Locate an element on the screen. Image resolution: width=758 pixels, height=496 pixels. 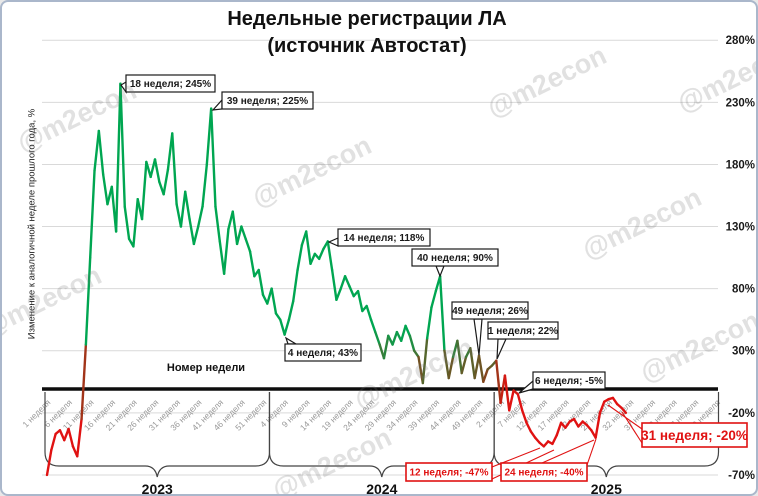
y-tick-label: 30% is located at coordinates (743, 352).